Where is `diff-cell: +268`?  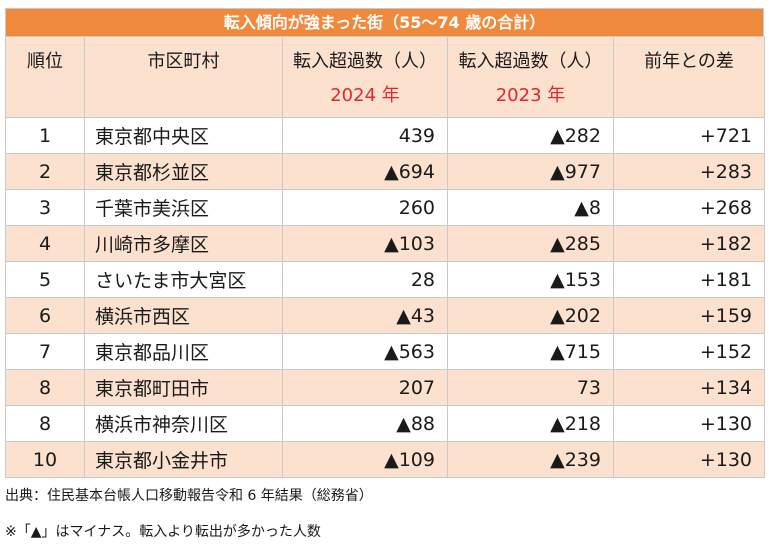 diff-cell: +268 is located at coordinates (689, 207).